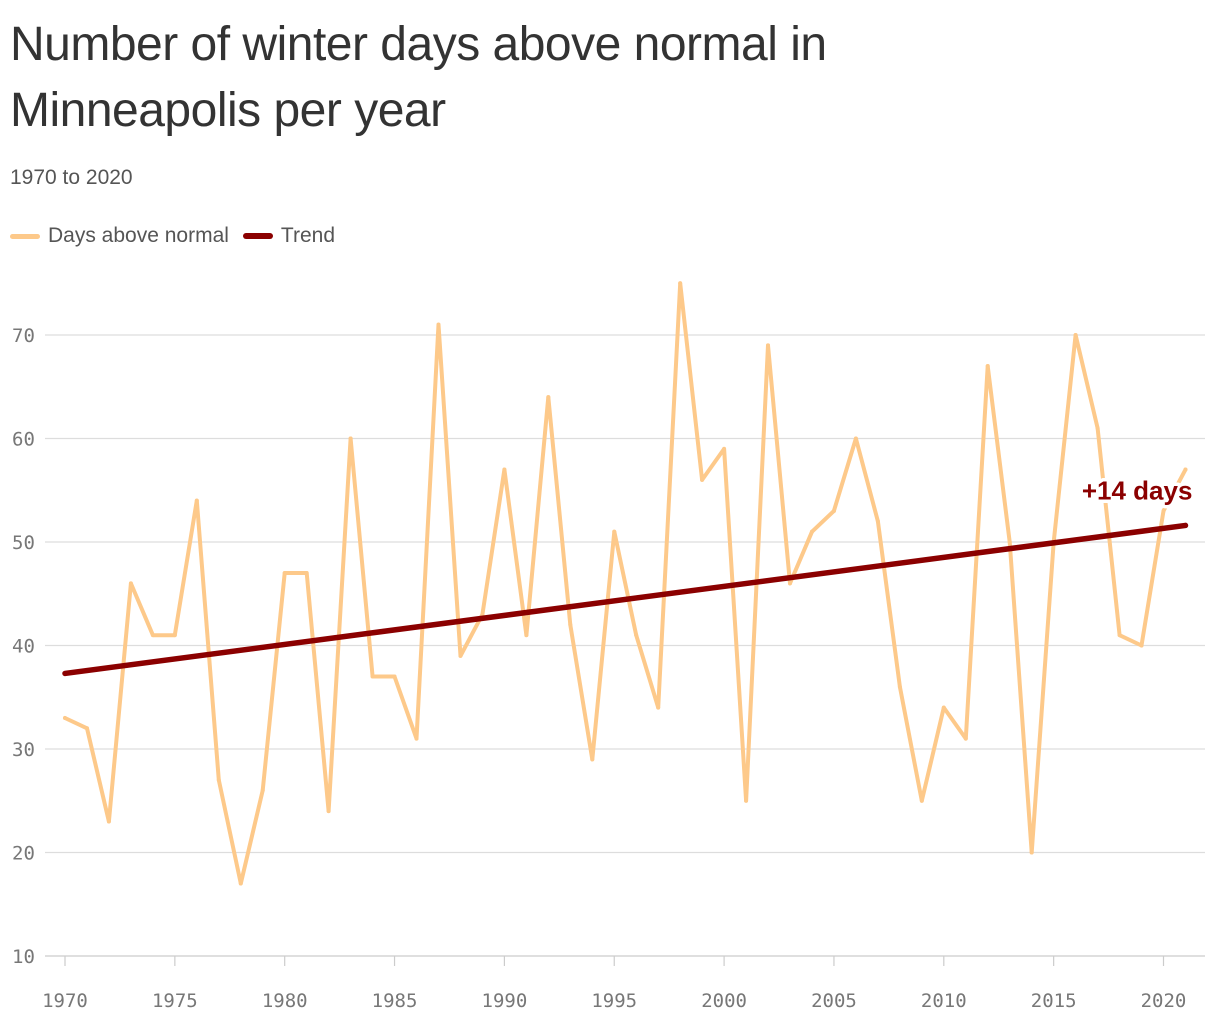 This screenshot has height=1020, width=1220. What do you see at coordinates (328, 811) in the screenshot?
I see `data-point-1982` at bounding box center [328, 811].